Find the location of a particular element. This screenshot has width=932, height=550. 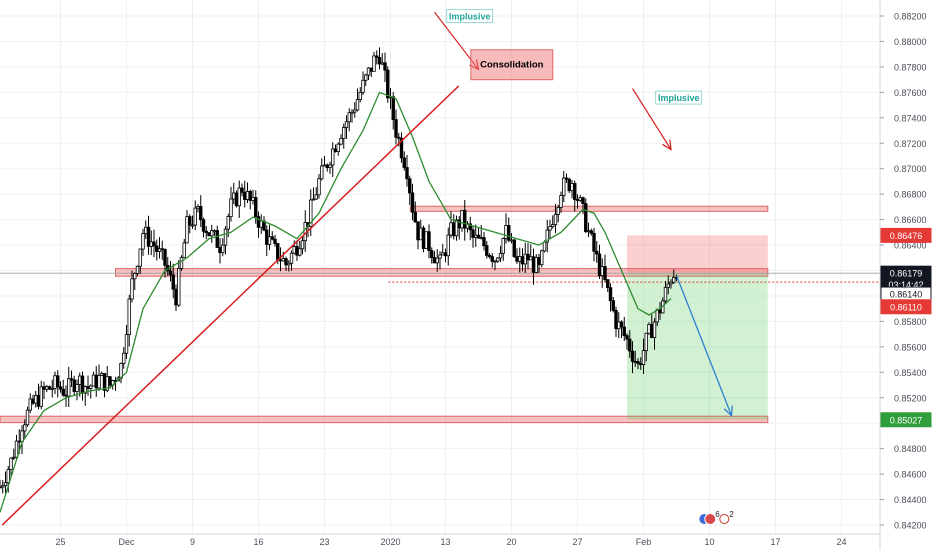

y-tick-label: 0.85200 is located at coordinates (910, 398).